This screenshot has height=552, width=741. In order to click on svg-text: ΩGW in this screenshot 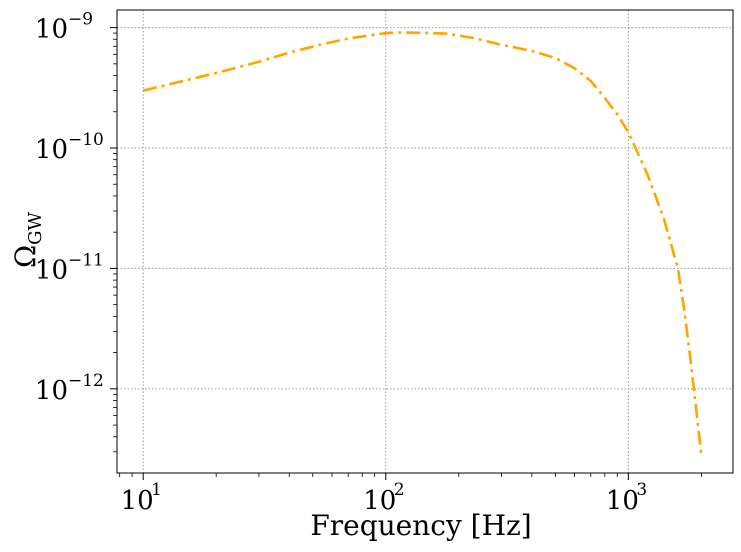, I will do `click(27, 239)`.